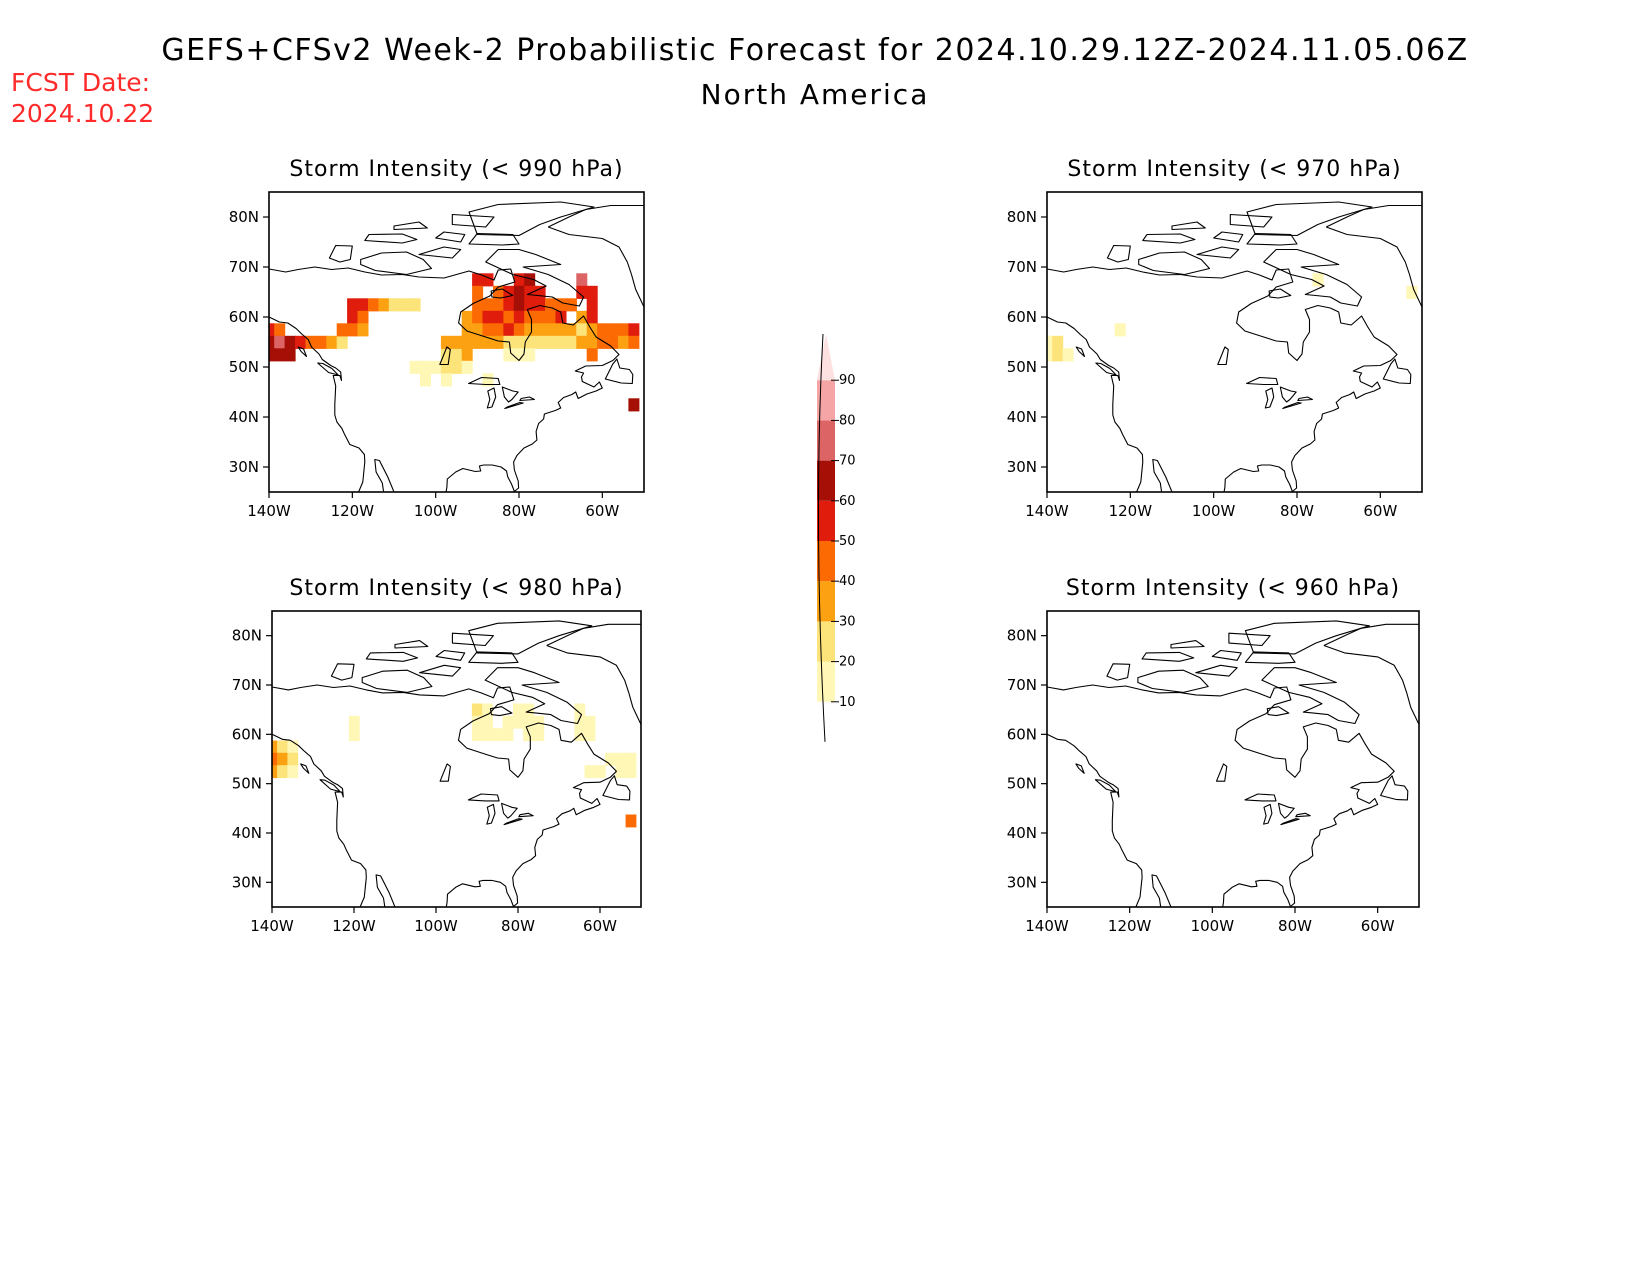 The height and width of the screenshot is (1275, 1650). Describe the element at coordinates (836, 537) in the screenshot. I see `color-legend: 10 20 30 40 50 60 70 80 90` at that location.